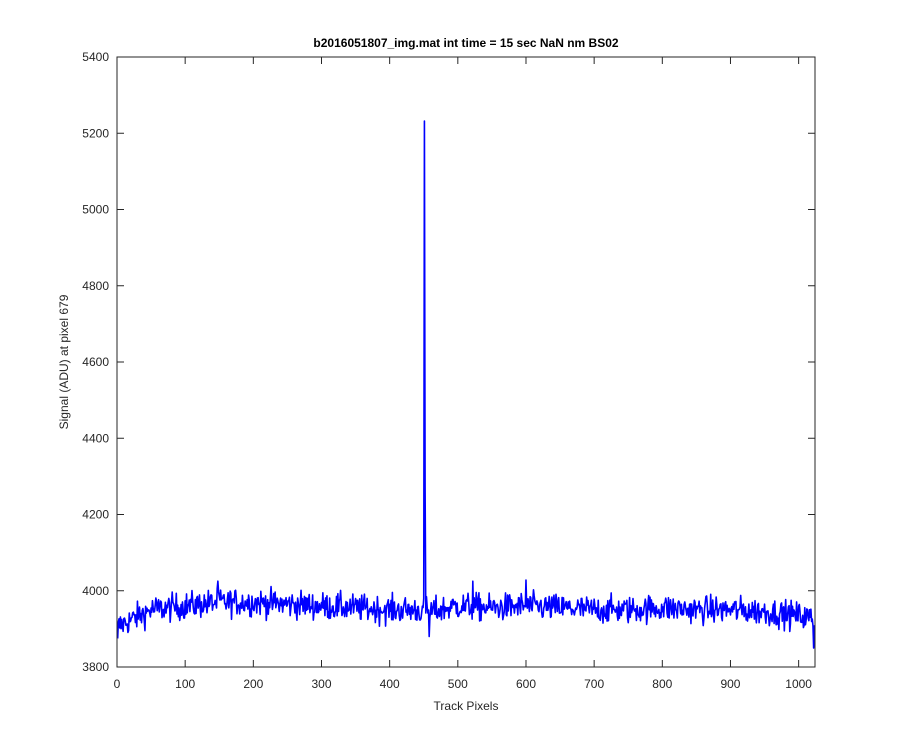  What do you see at coordinates (321, 684) in the screenshot?
I see `x-tick-label: 300` at bounding box center [321, 684].